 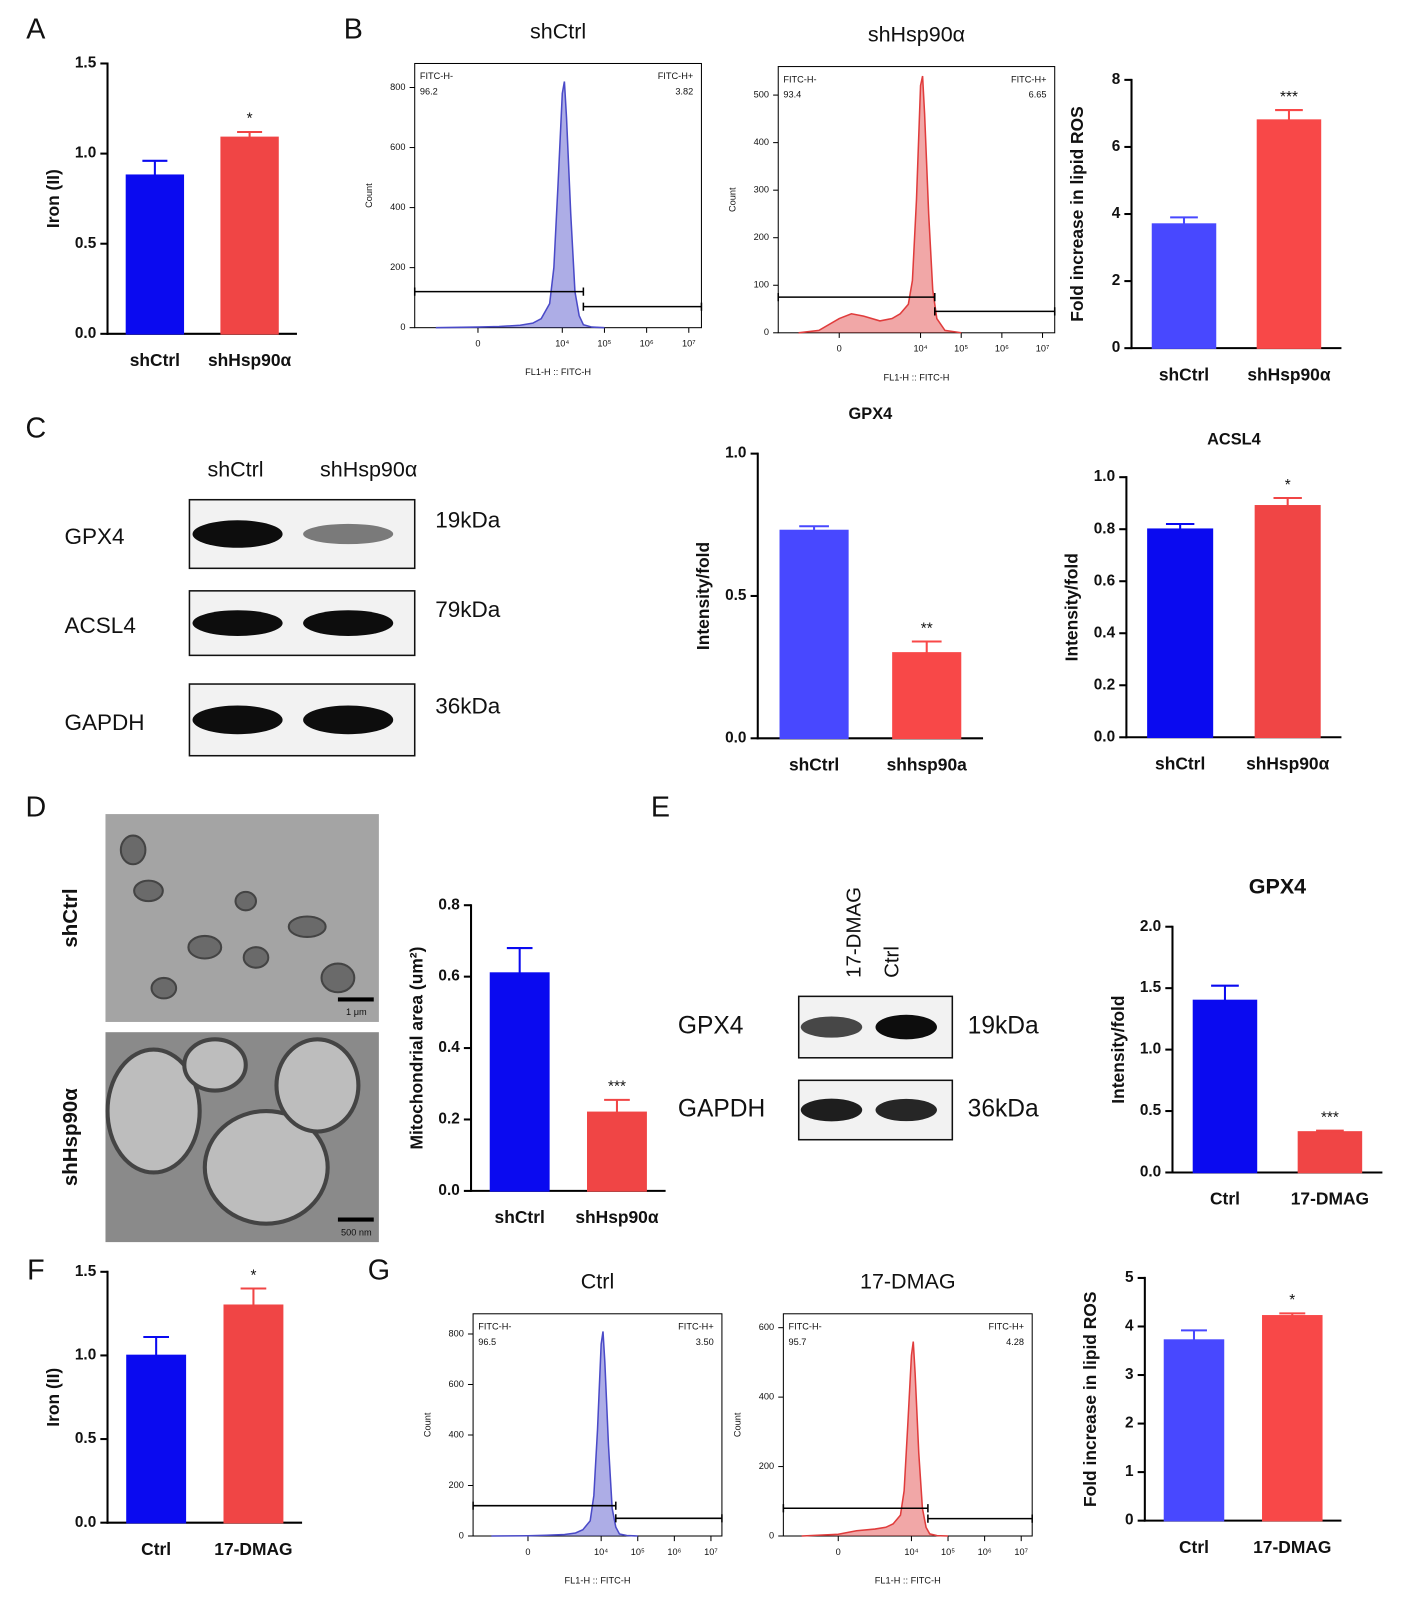 What do you see at coordinates (980, 1518) in the screenshot?
I see `gate-line` at bounding box center [980, 1518].